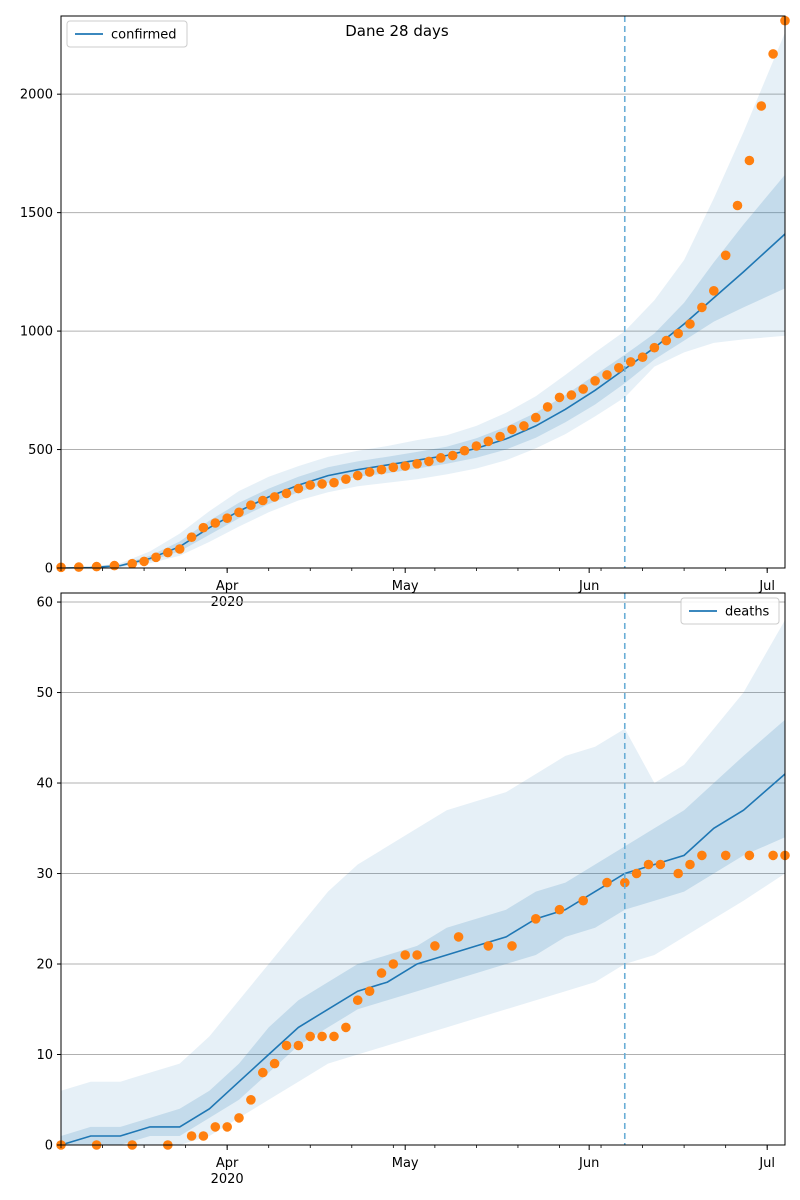  I want to click on legend-label: deaths, so click(747, 612).